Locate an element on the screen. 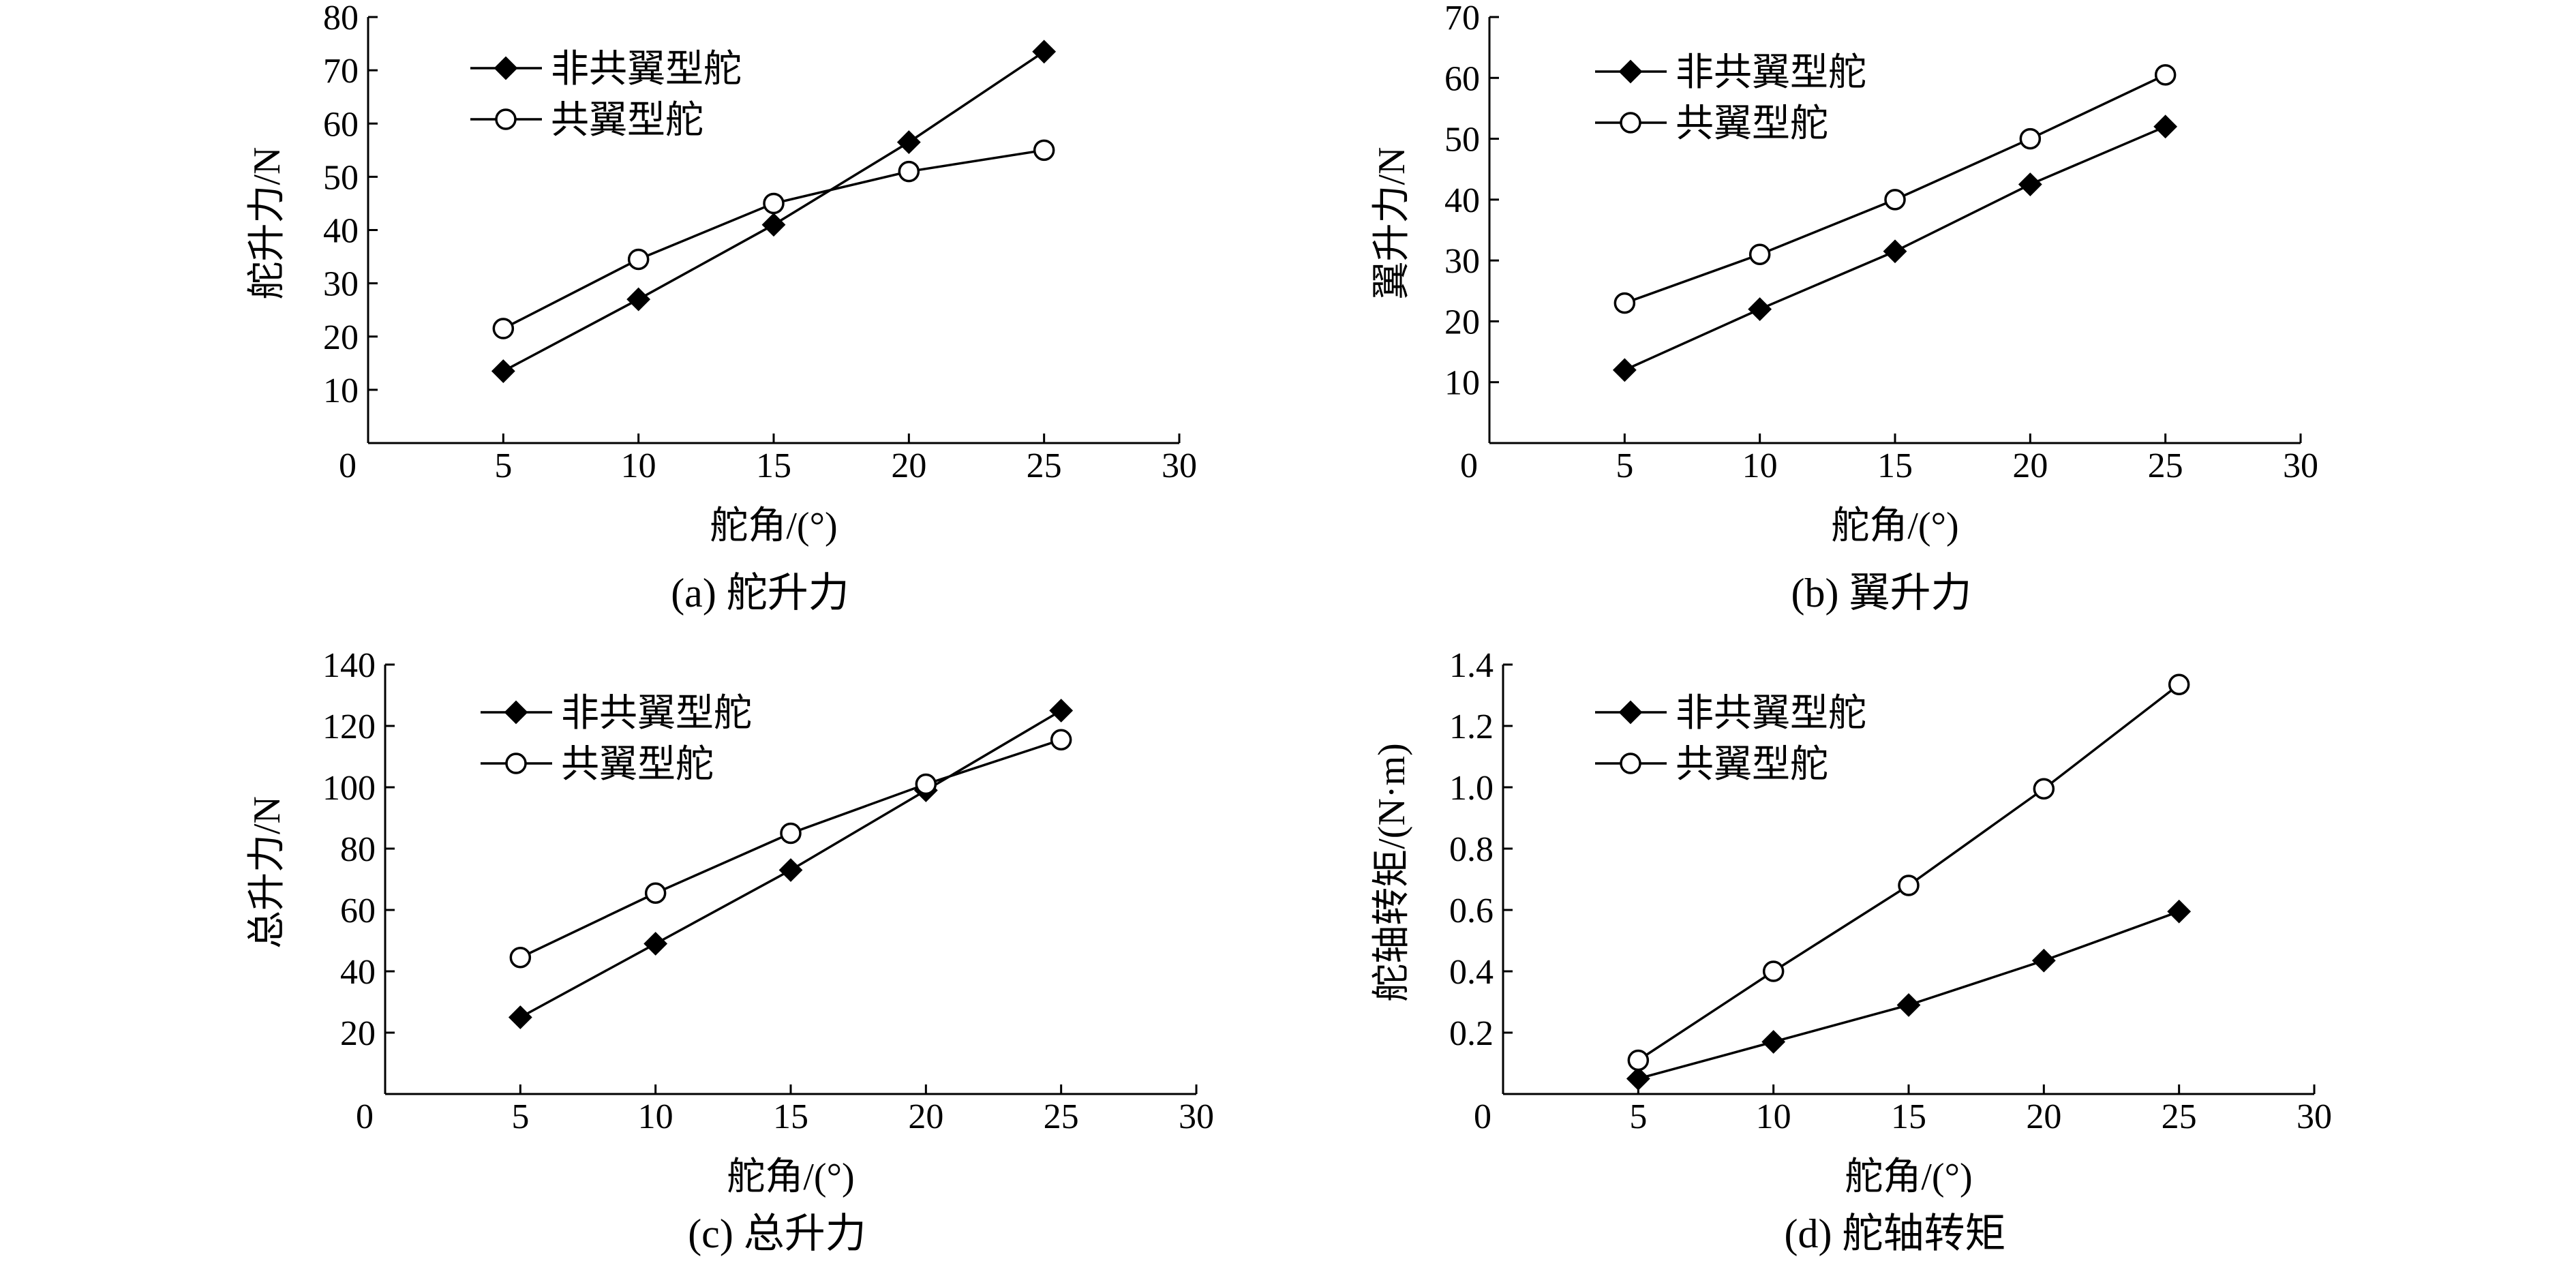 The height and width of the screenshot is (1261, 2576). y-tick-label: 30 is located at coordinates (341, 284).